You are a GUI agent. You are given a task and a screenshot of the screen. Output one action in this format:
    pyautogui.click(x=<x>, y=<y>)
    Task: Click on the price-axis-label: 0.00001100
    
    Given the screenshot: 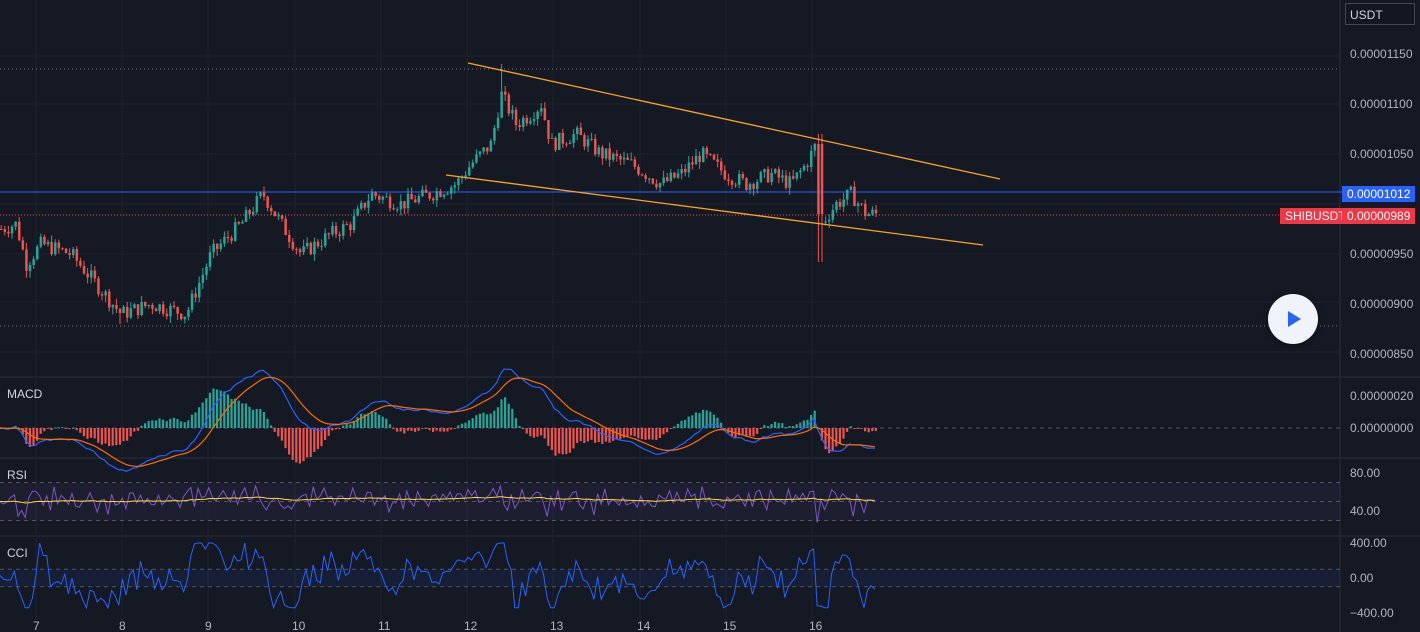 What is the action you would take?
    pyautogui.click(x=1381, y=104)
    